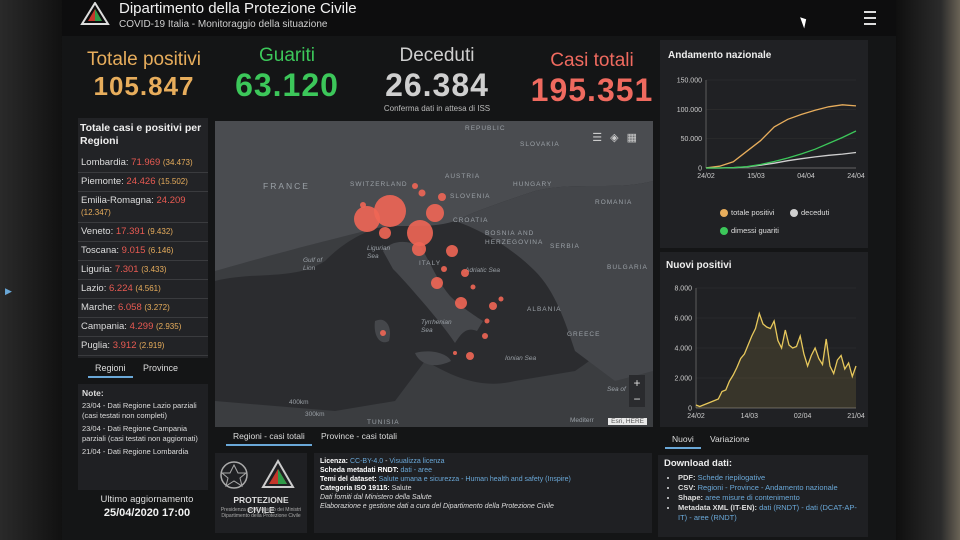 This screenshot has width=960, height=540. What do you see at coordinates (143, 207) in the screenshot?
I see `region-row: Emilia-Romagna: 24.209 (12.347)` at bounding box center [143, 207].